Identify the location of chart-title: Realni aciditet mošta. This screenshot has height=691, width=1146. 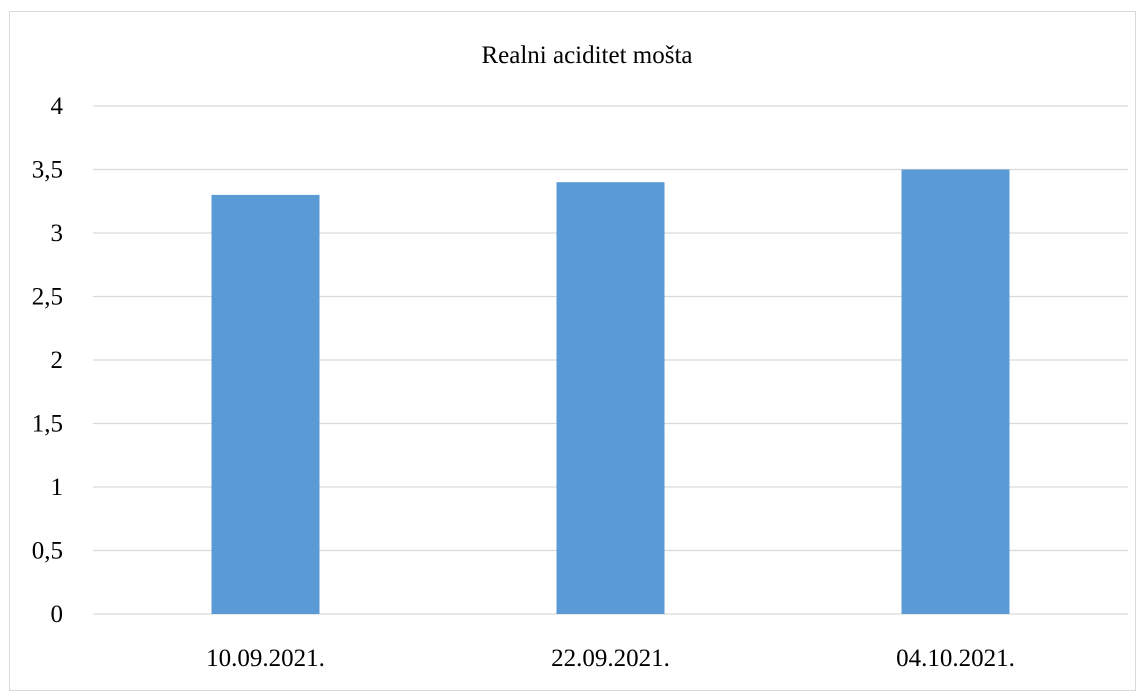
(586, 55).